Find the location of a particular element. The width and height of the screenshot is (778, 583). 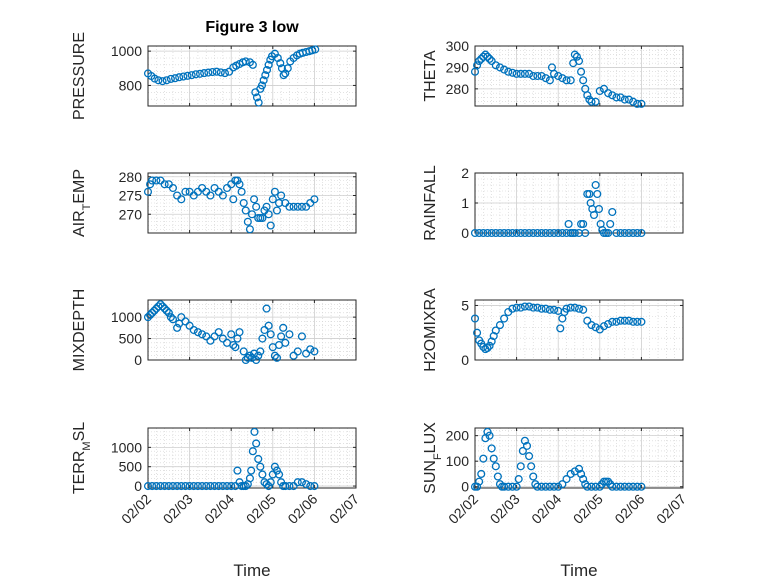

plot-area is located at coordinates (252, 458).